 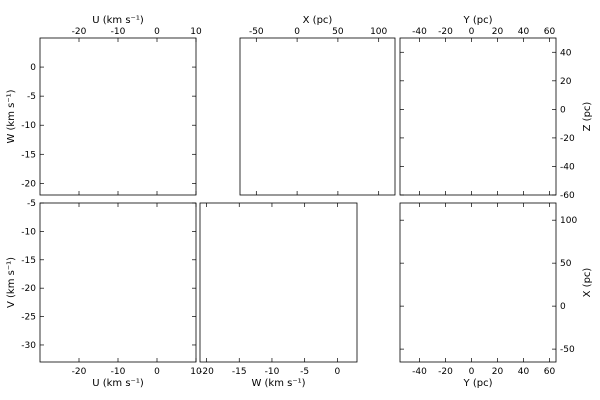 I want to click on y-tick-label: -40, so click(x=567, y=167).